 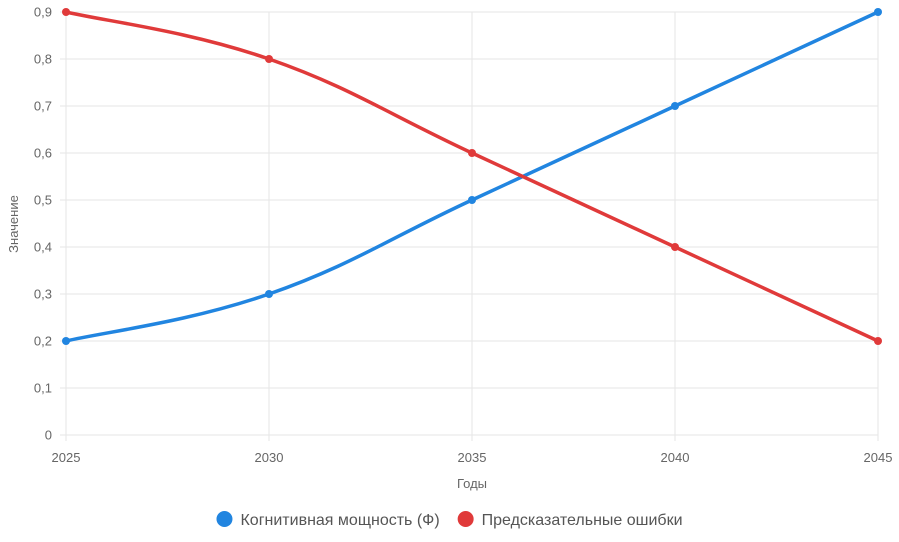 I want to click on x-axis-ticks: 2025 2030 2035 2040 2045, so click(x=472, y=457).